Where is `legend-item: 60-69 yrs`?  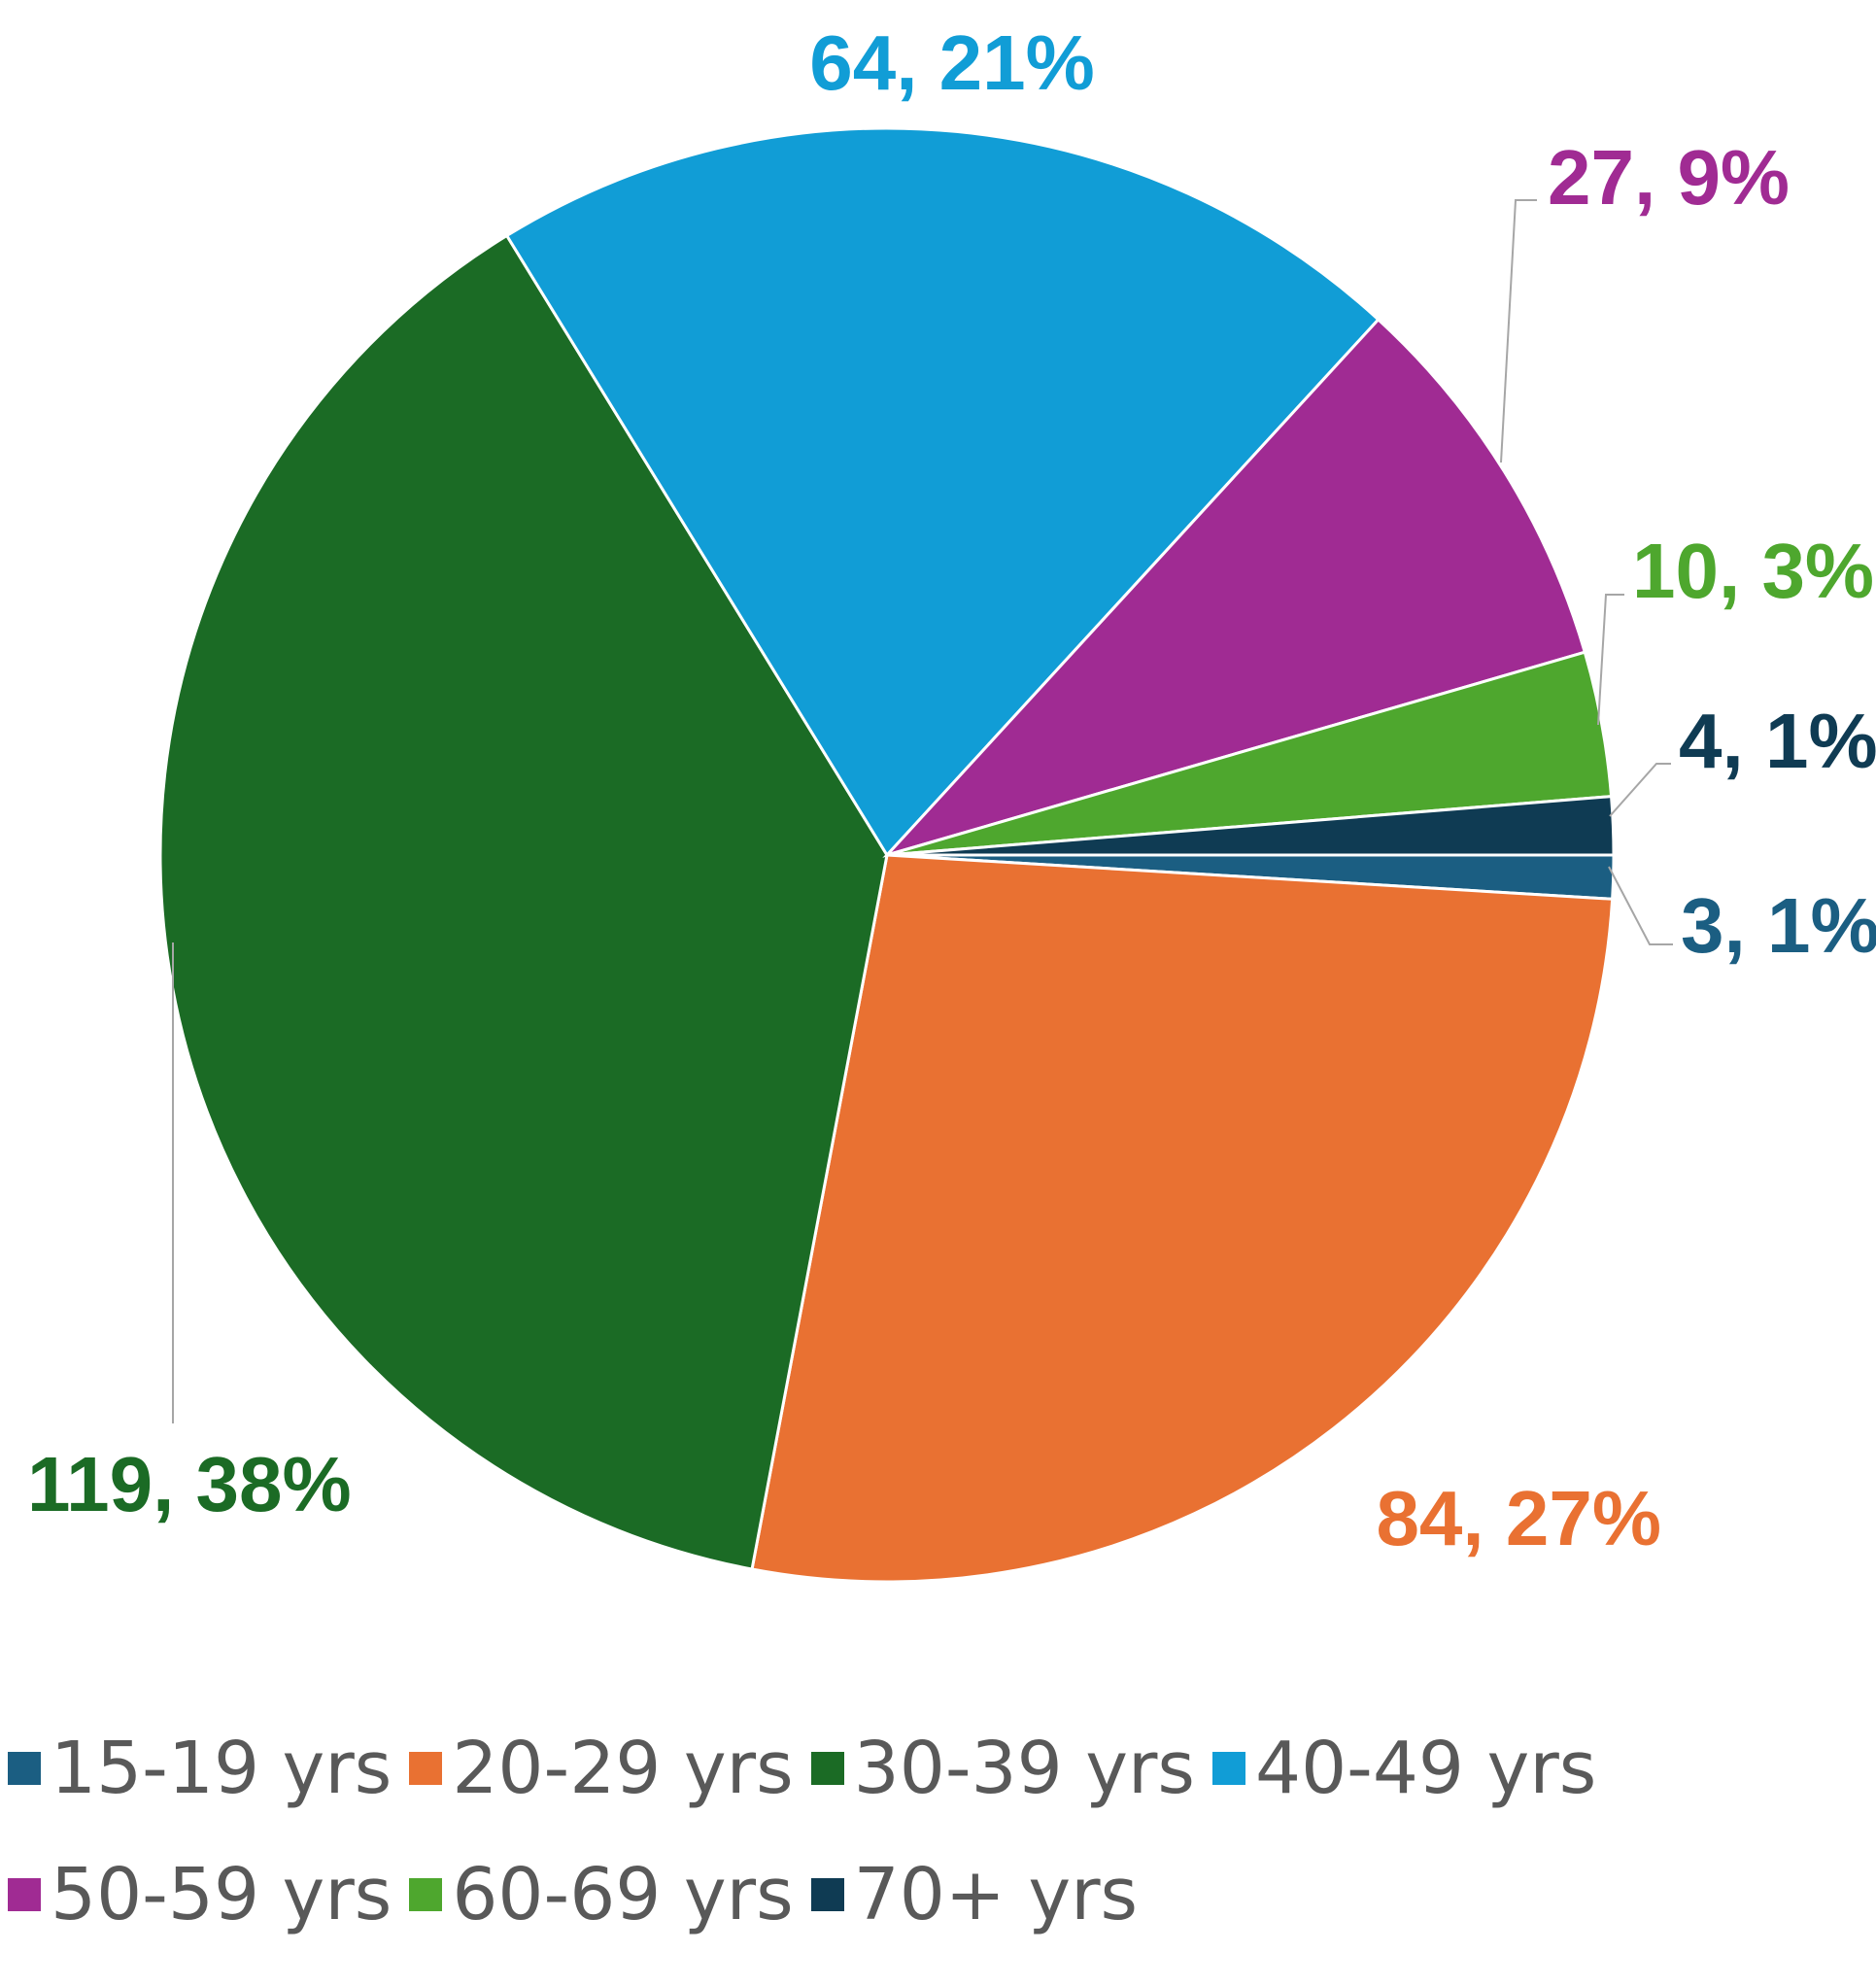
legend-item: 60-69 yrs is located at coordinates (602, 1894).